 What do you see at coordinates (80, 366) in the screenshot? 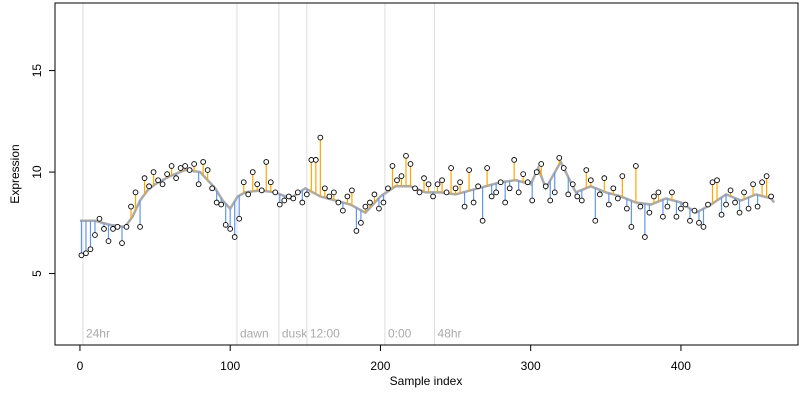
I see `x-tick-label: 0` at bounding box center [80, 366].